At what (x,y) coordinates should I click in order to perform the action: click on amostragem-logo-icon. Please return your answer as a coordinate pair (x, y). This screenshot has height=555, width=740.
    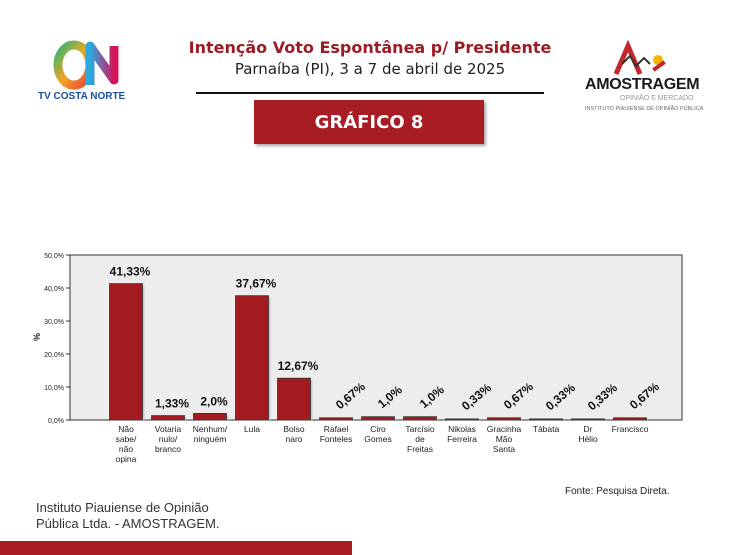
    Looking at the image, I should click on (639, 57).